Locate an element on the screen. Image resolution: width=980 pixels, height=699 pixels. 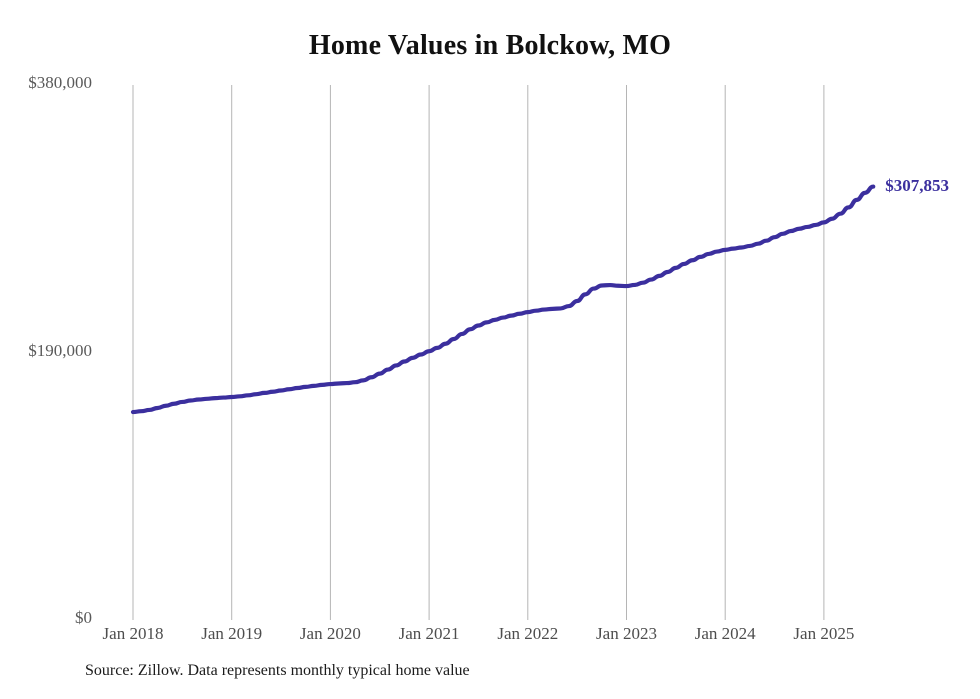
x-axis-tick-label: Jan 2023 is located at coordinates (626, 633).